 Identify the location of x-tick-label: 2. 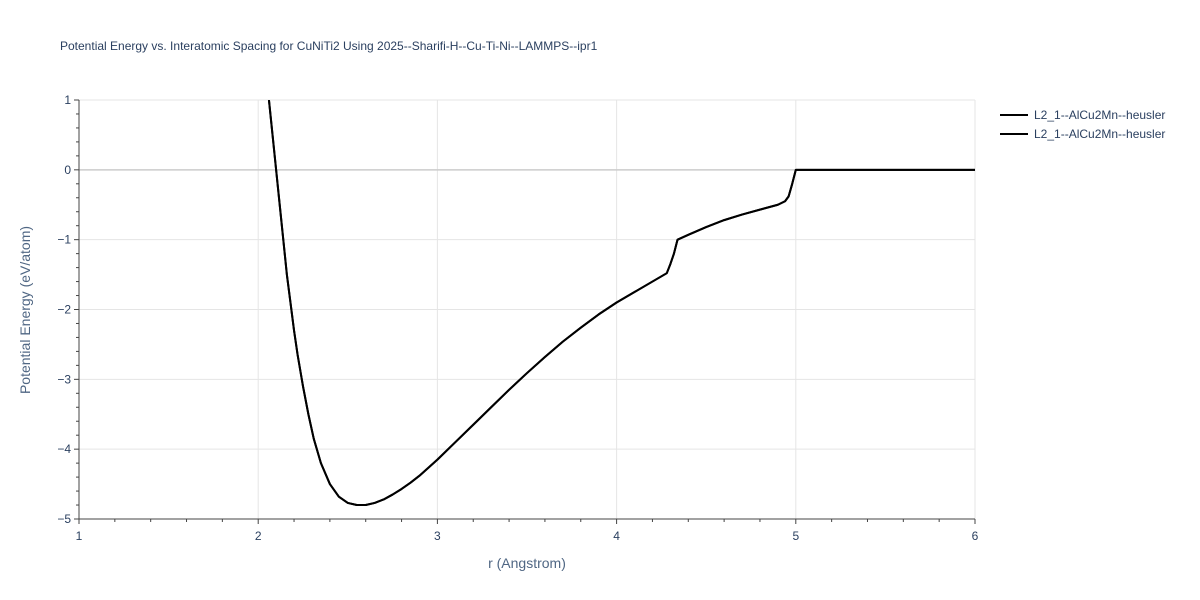
(258, 536).